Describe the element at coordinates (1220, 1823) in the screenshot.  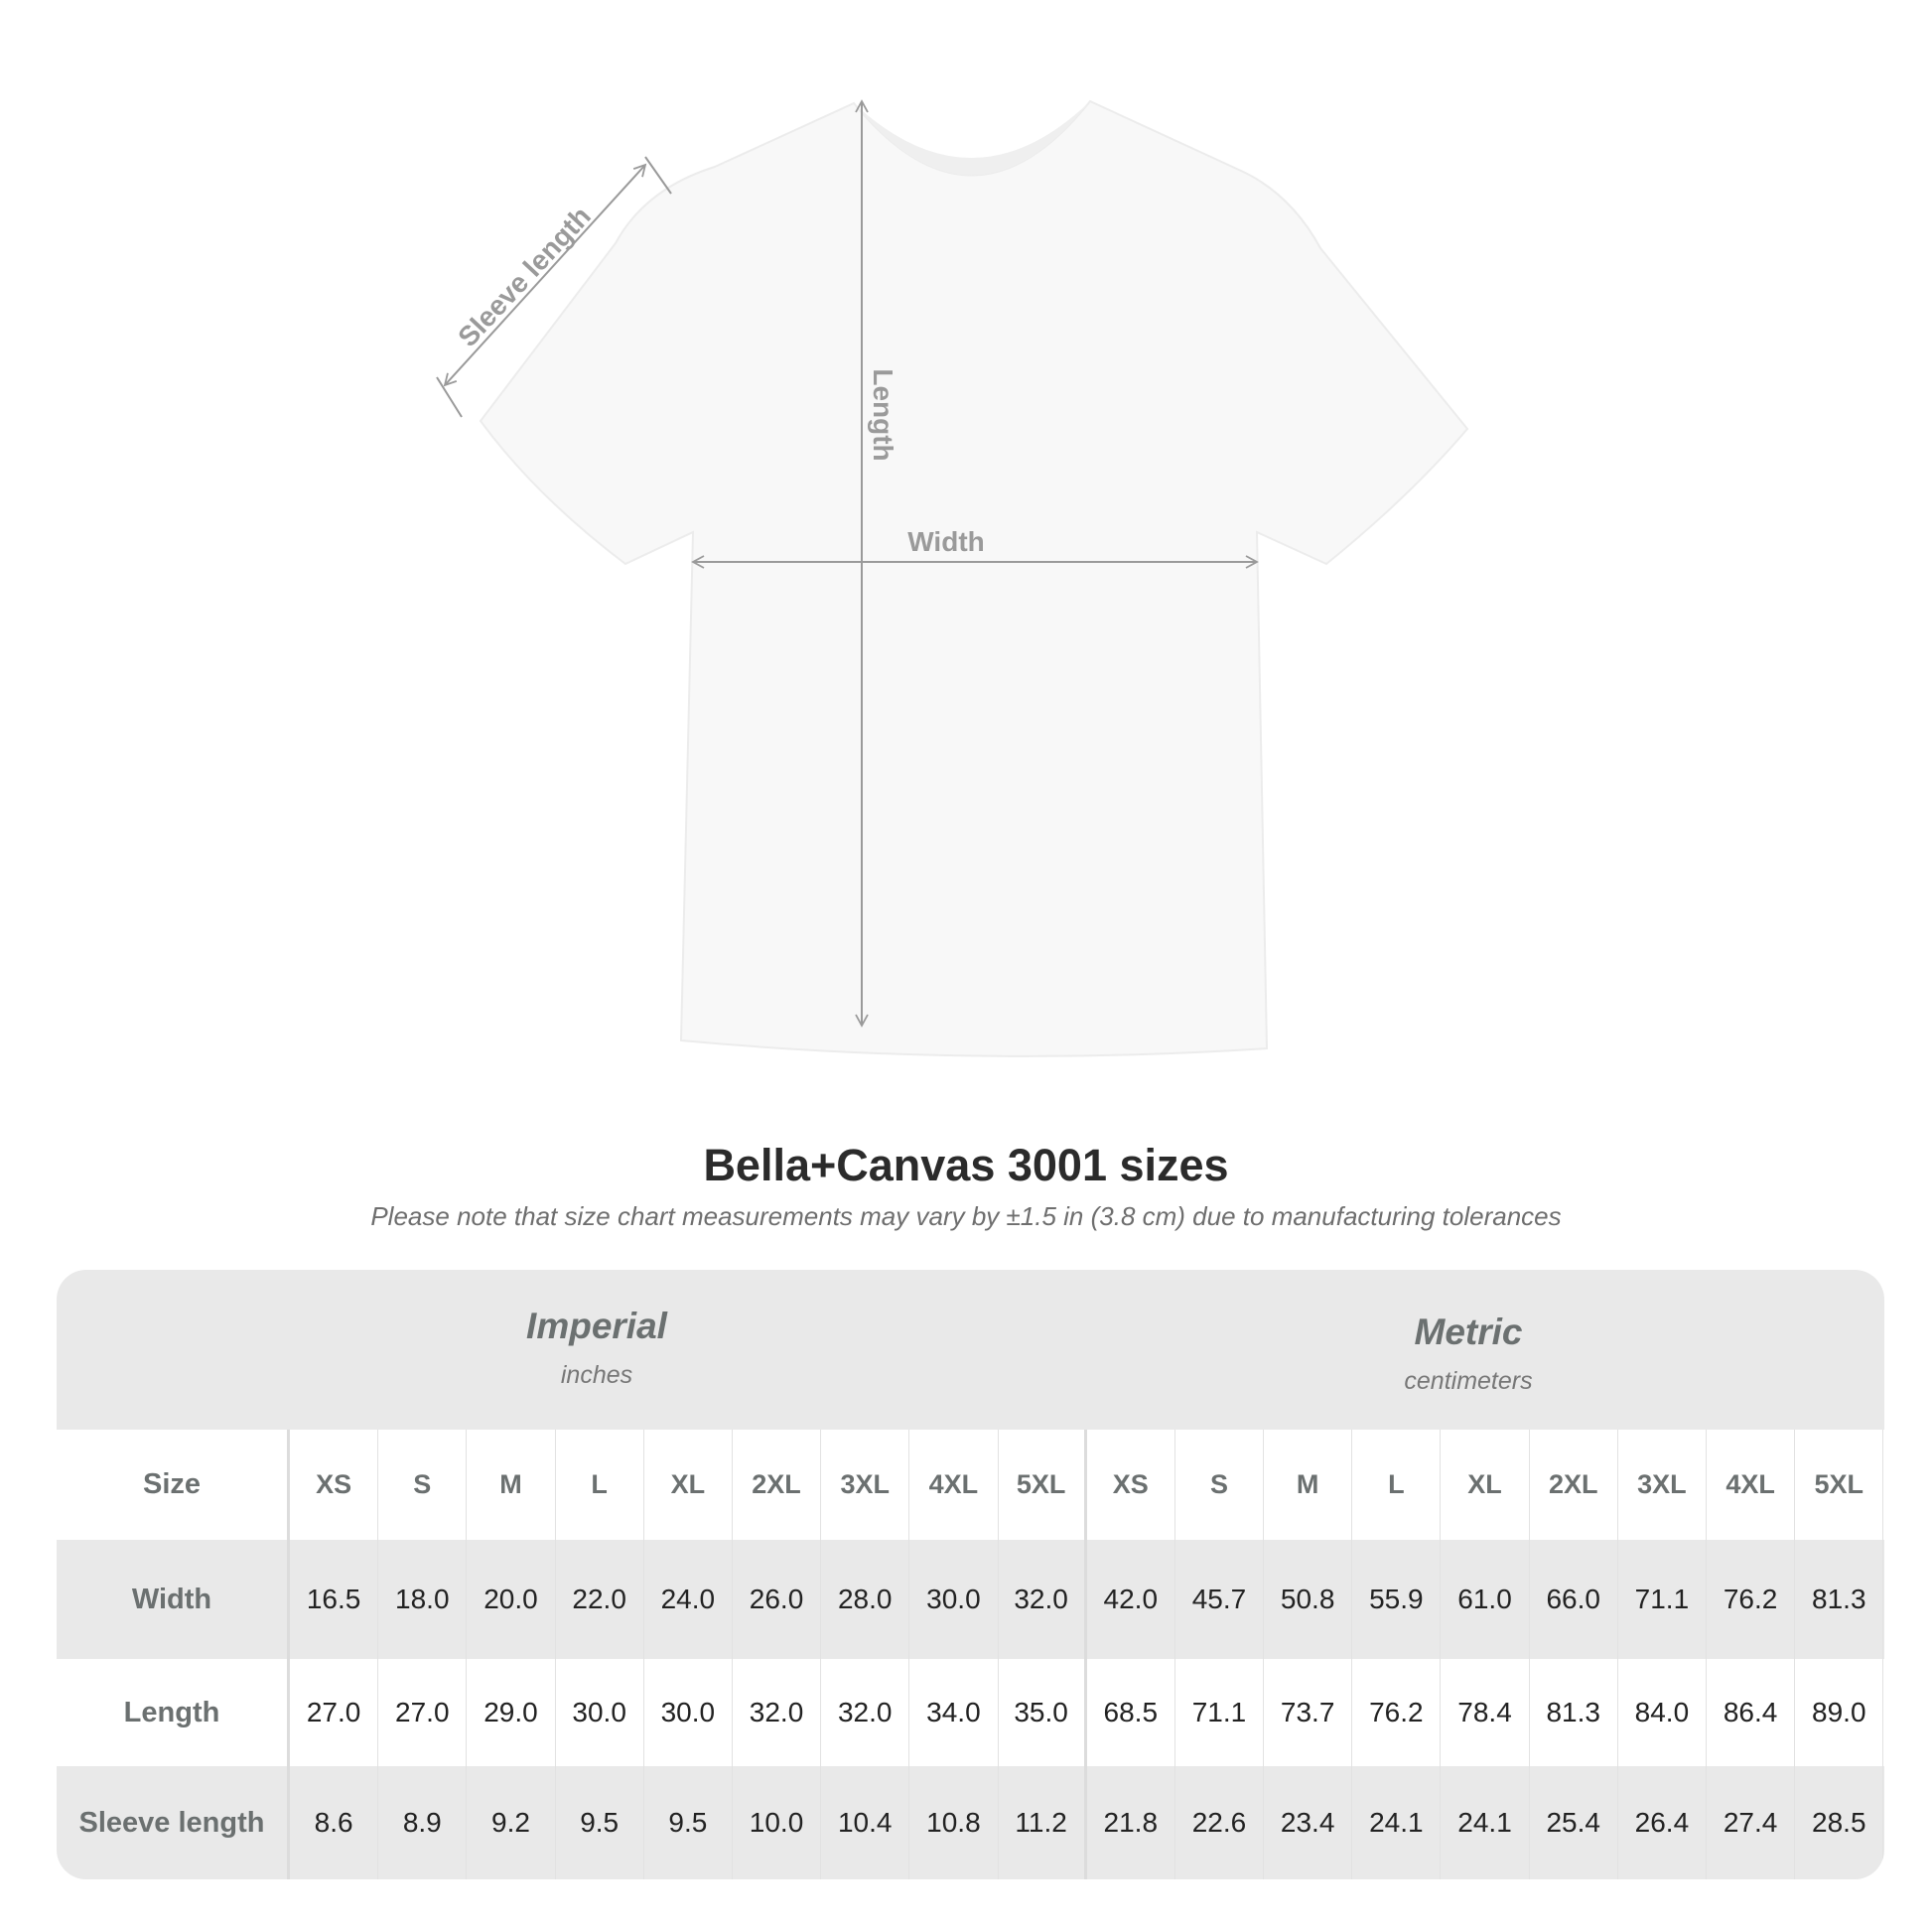
I see `table-cell: 22.6` at that location.